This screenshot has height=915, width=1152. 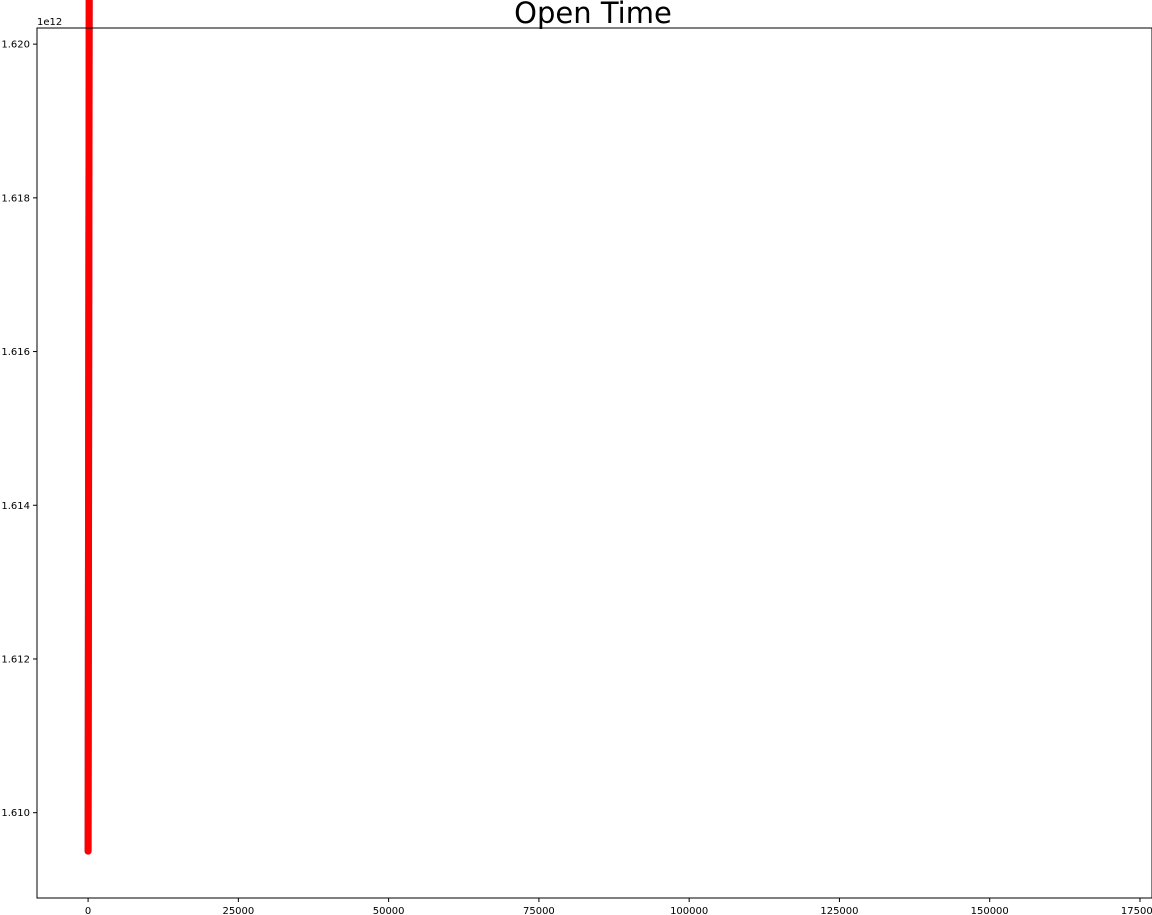 What do you see at coordinates (15, 45) in the screenshot?
I see `y-tick-label-5: 1.620` at bounding box center [15, 45].